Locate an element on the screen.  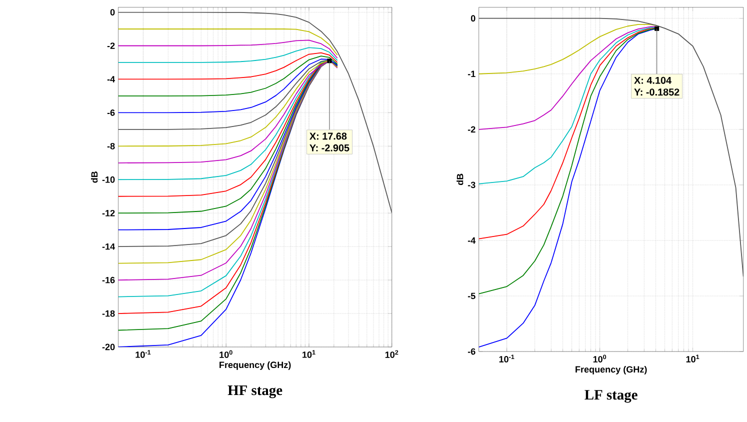
annotation: X: 17.68 is located at coordinates (328, 136).